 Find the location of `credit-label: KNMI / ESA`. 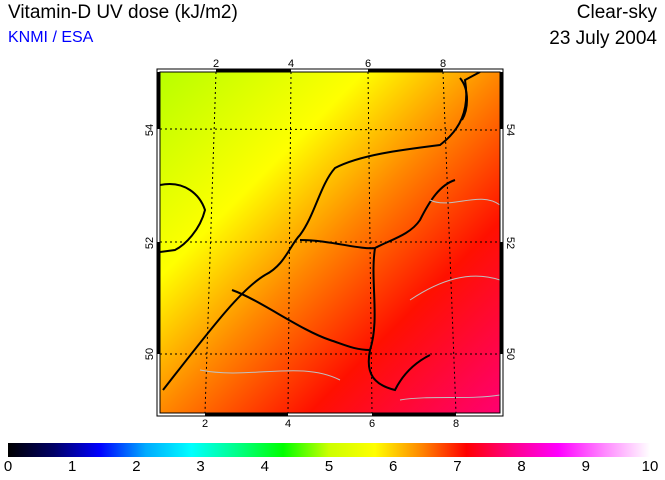

credit-label: KNMI / ESA is located at coordinates (51, 37).